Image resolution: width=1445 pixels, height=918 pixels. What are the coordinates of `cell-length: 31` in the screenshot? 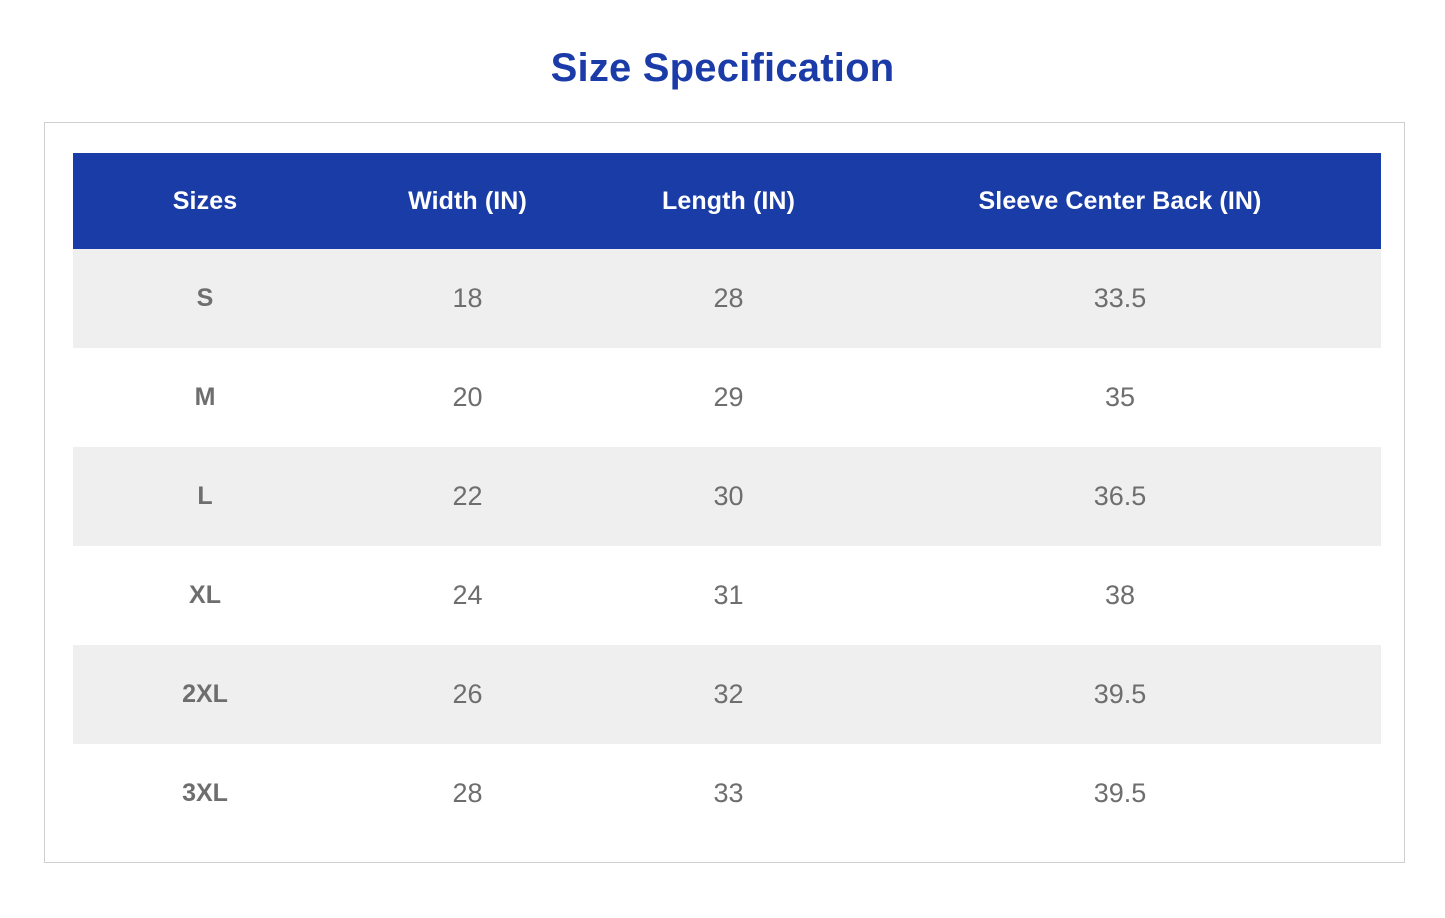 It's located at (728, 595).